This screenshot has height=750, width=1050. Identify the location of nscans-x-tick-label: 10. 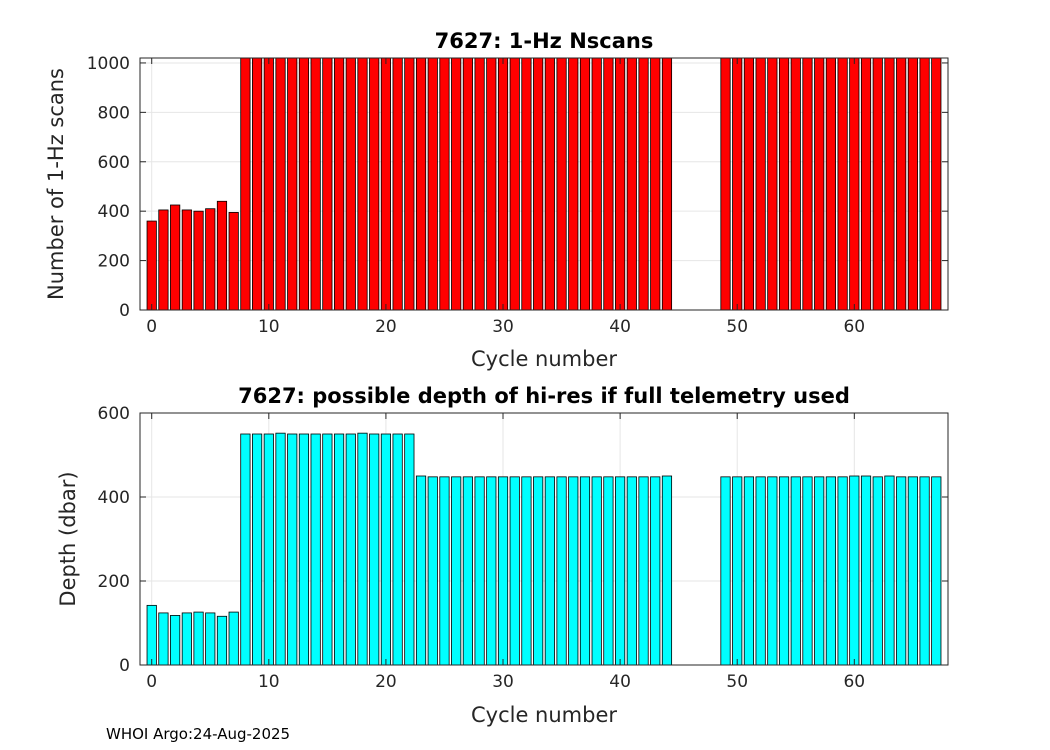
(269, 327).